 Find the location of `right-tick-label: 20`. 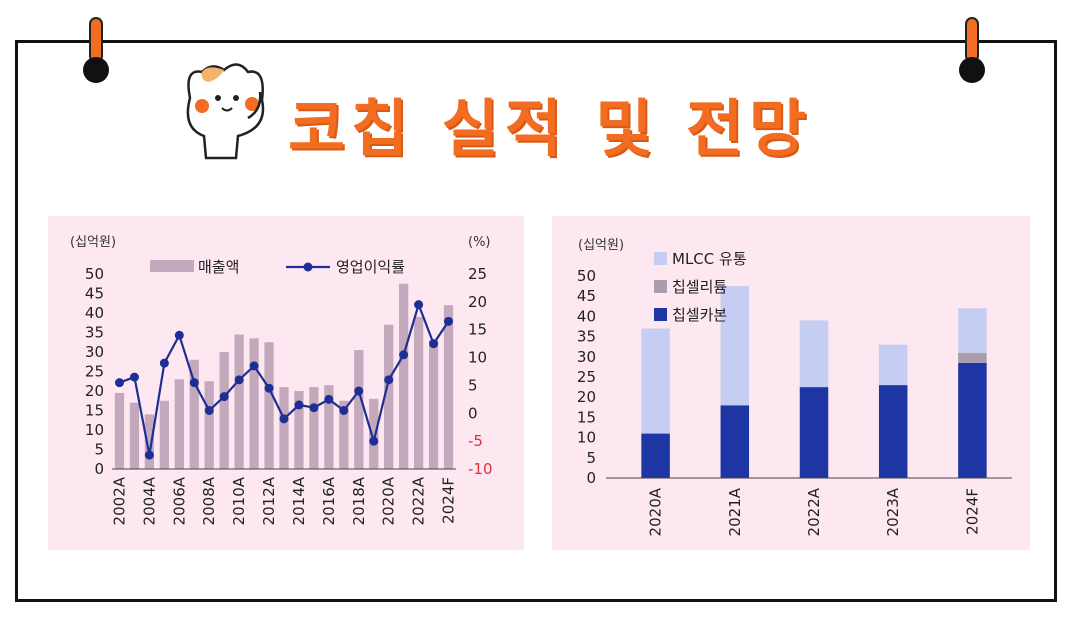

right-tick-label: 20 is located at coordinates (477, 302).